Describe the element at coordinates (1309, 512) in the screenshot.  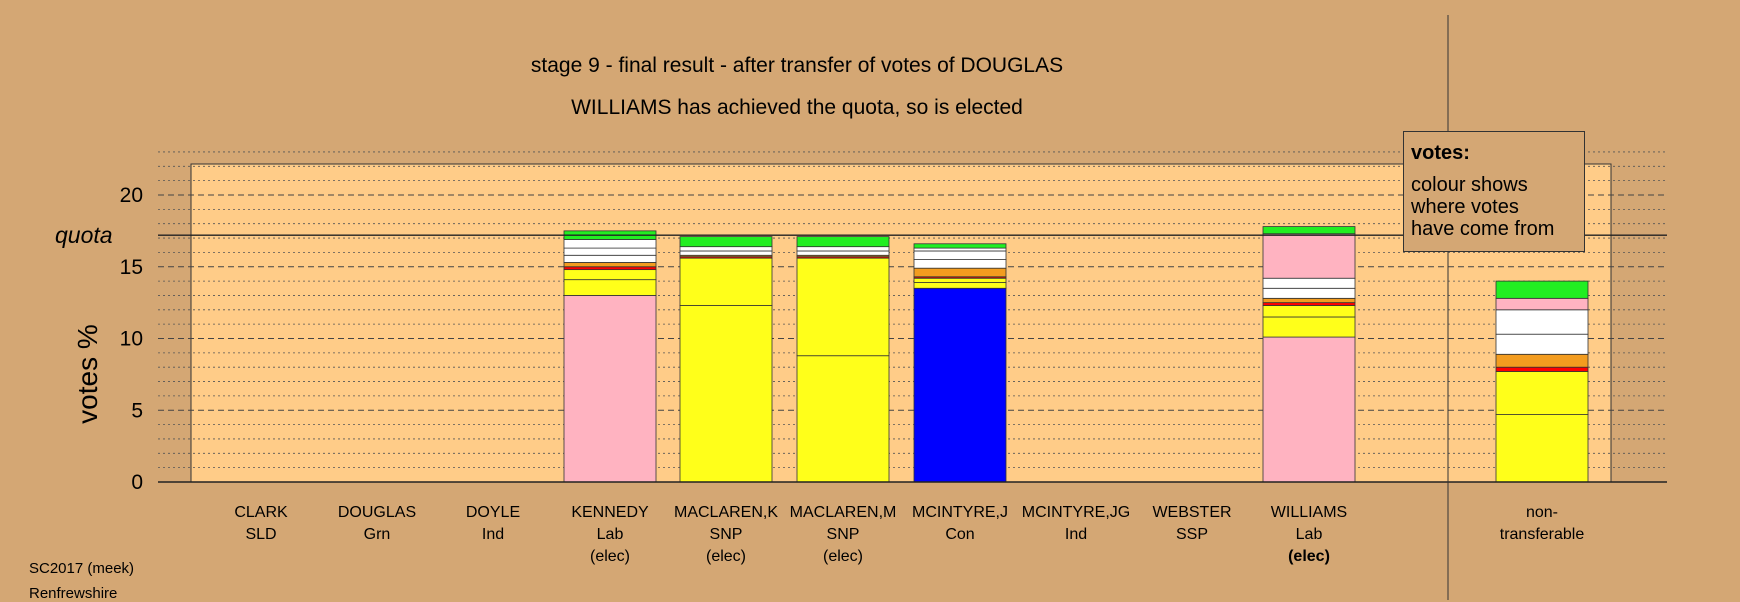
I see `candidate-name: WILLIAMS` at that location.